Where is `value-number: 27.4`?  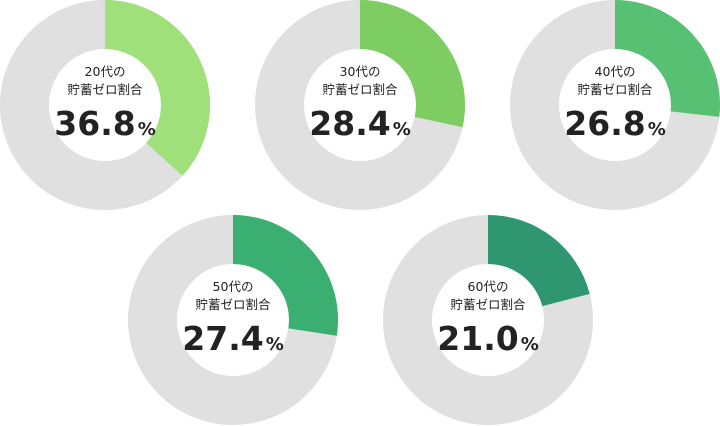
value-number: 27.4 is located at coordinates (222, 338).